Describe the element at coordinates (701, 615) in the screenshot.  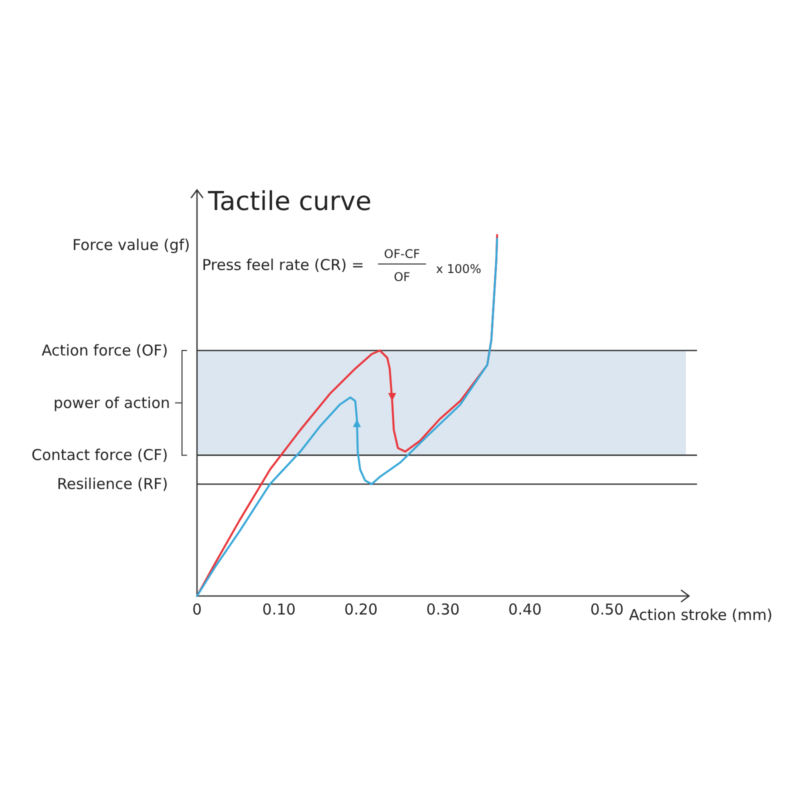
I see `x-axis-title: Action stroke (mm)` at that location.